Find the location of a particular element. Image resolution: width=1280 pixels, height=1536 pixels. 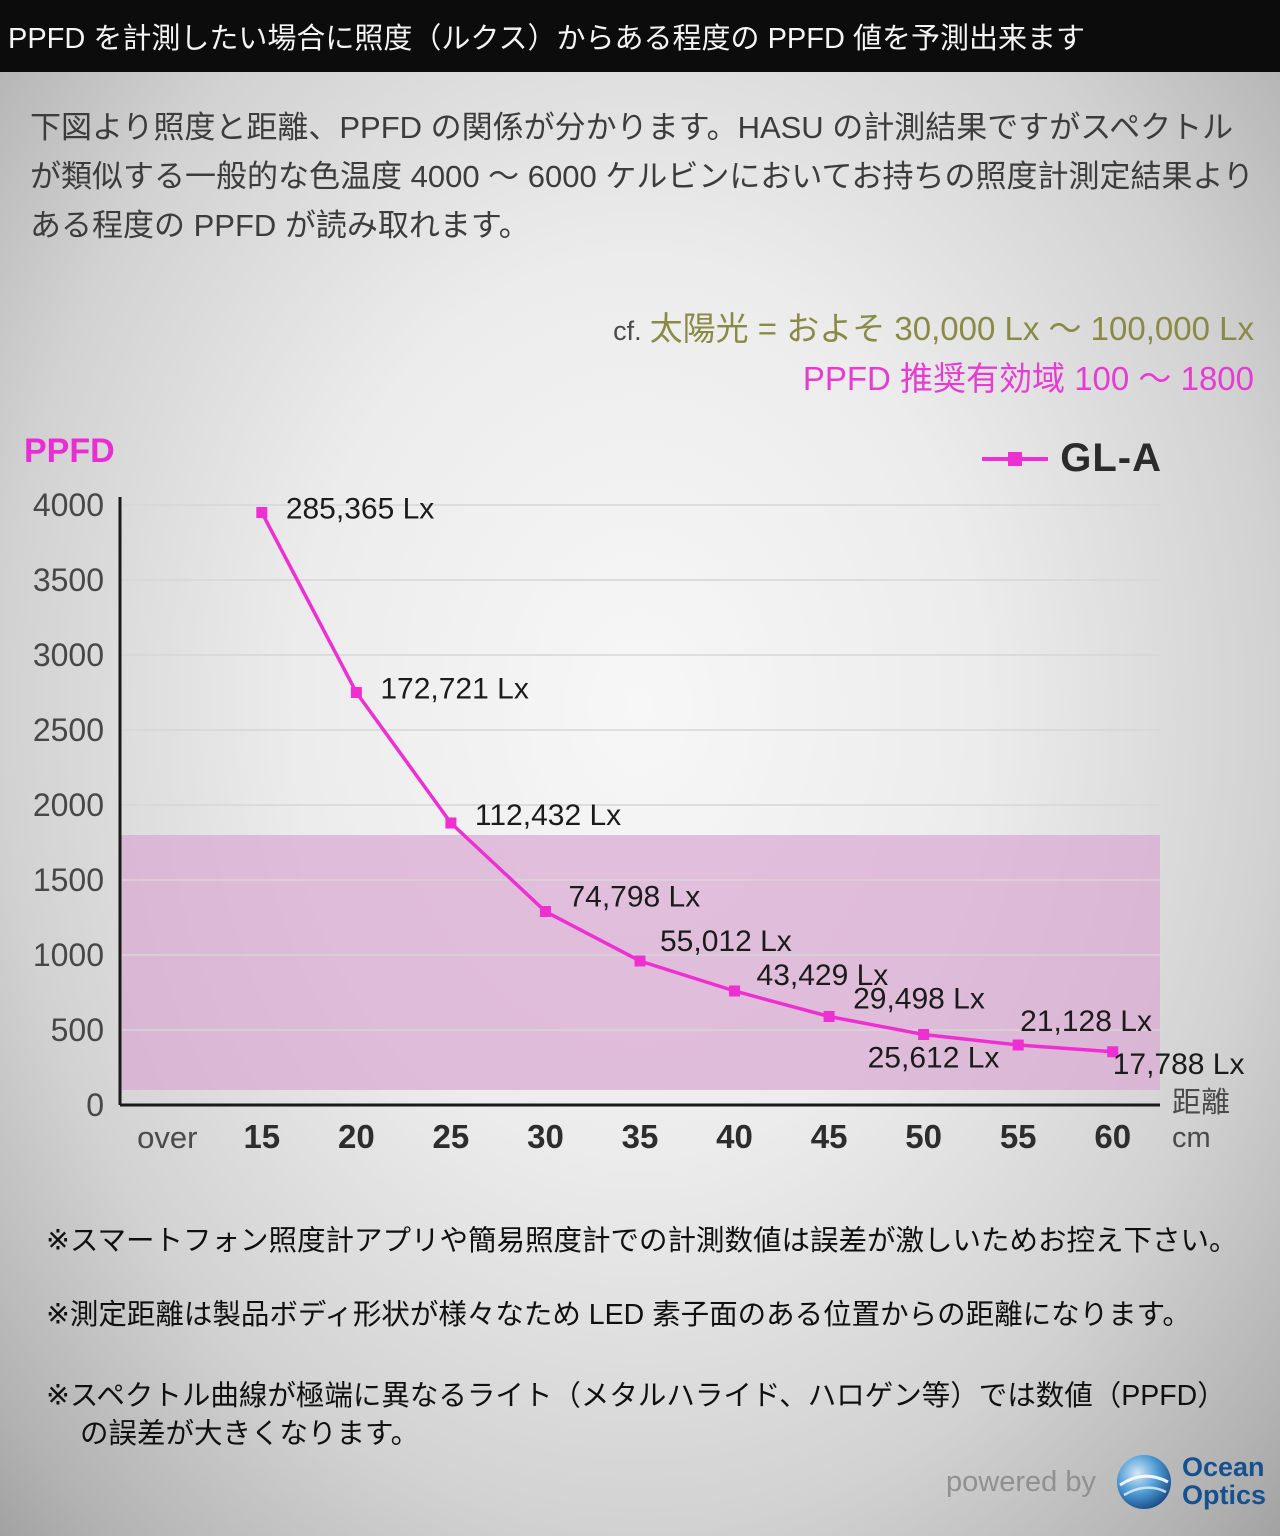

lux-data-label: 21,128 Lx is located at coordinates (1086, 1021).